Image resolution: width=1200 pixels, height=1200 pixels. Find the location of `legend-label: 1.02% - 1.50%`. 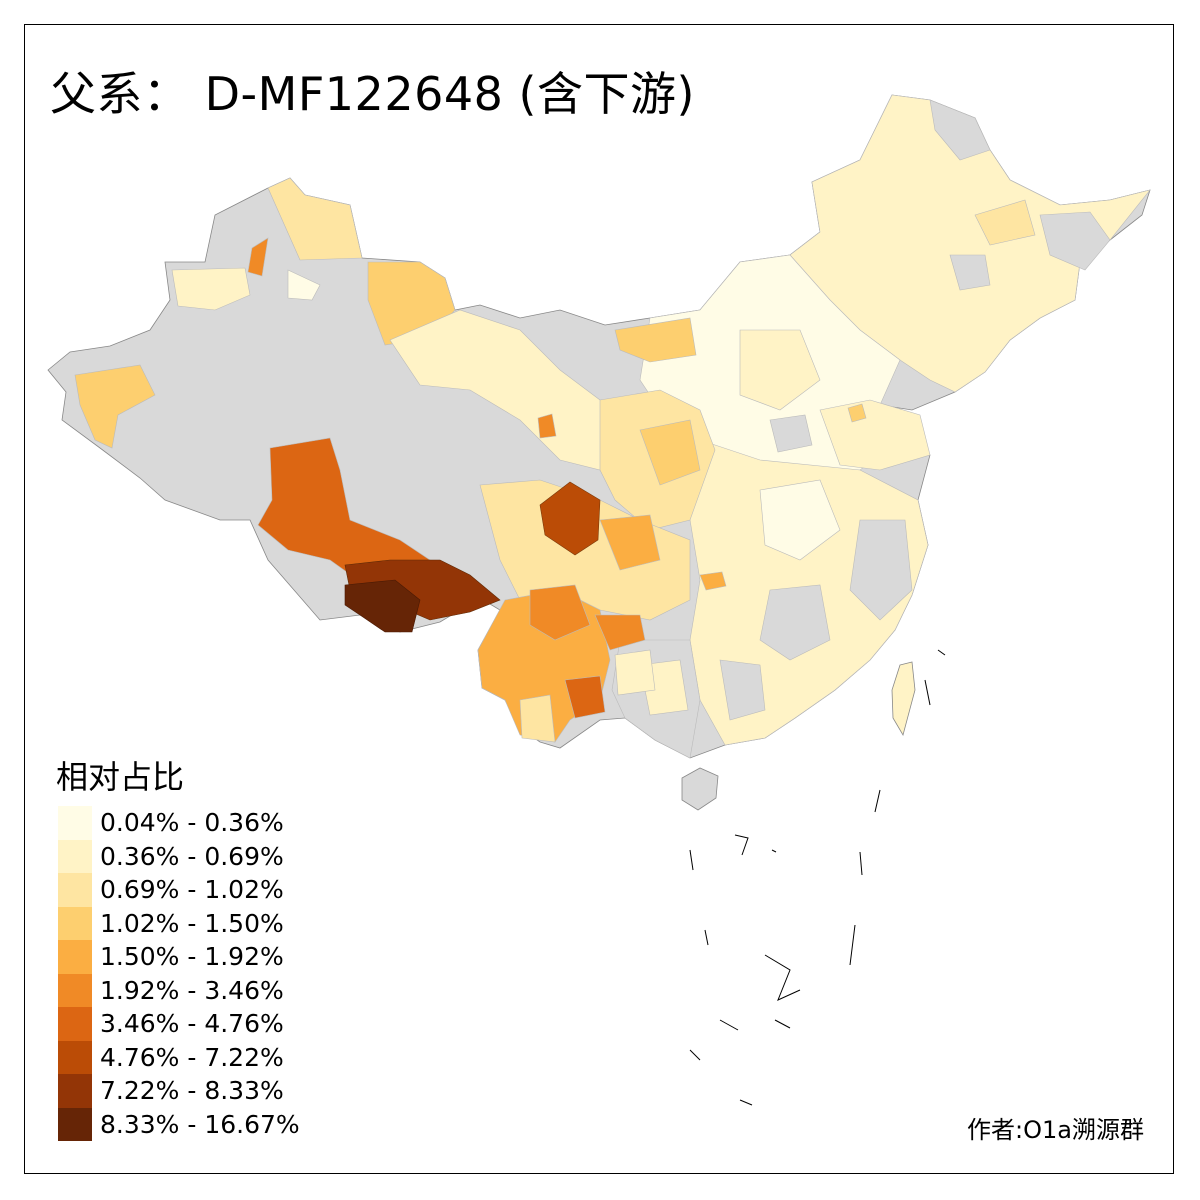

legend-label: 1.02% - 1.50% is located at coordinates (192, 923).